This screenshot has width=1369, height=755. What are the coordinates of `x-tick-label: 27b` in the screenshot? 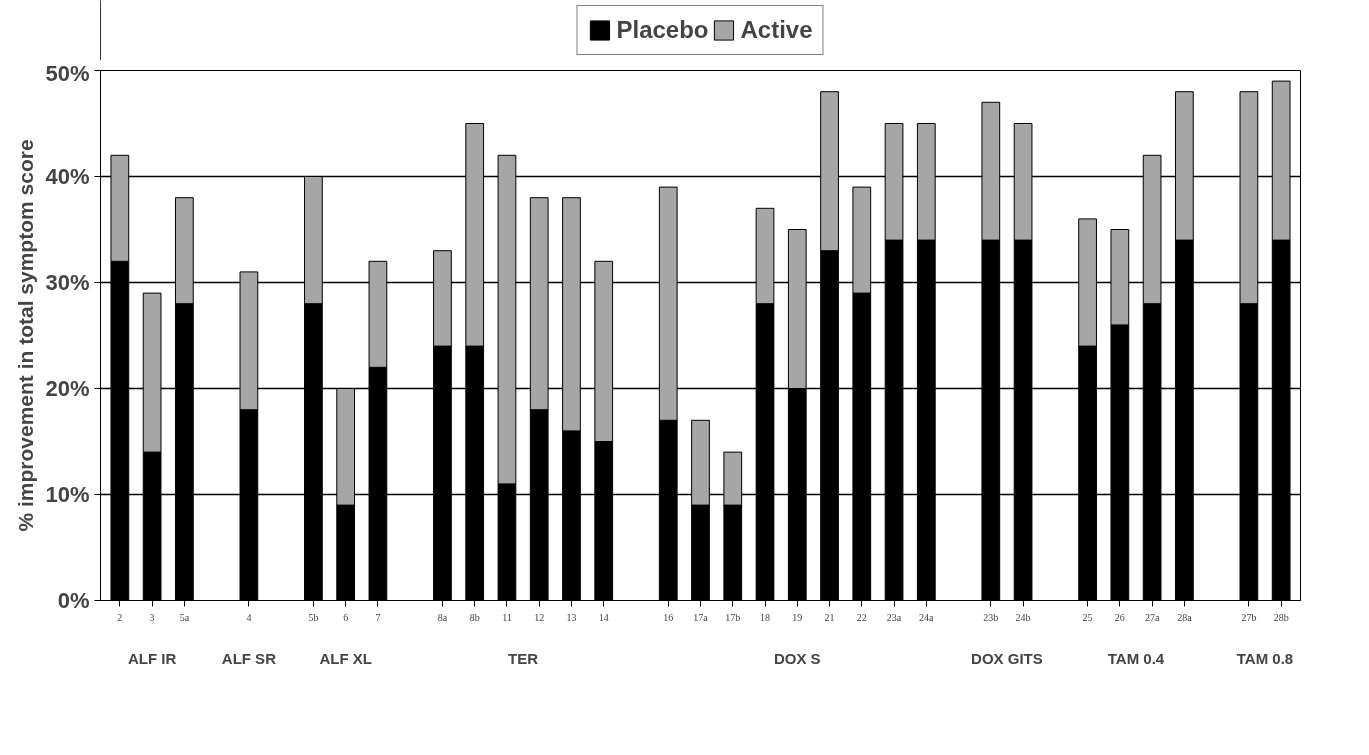 It's located at (1249, 617).